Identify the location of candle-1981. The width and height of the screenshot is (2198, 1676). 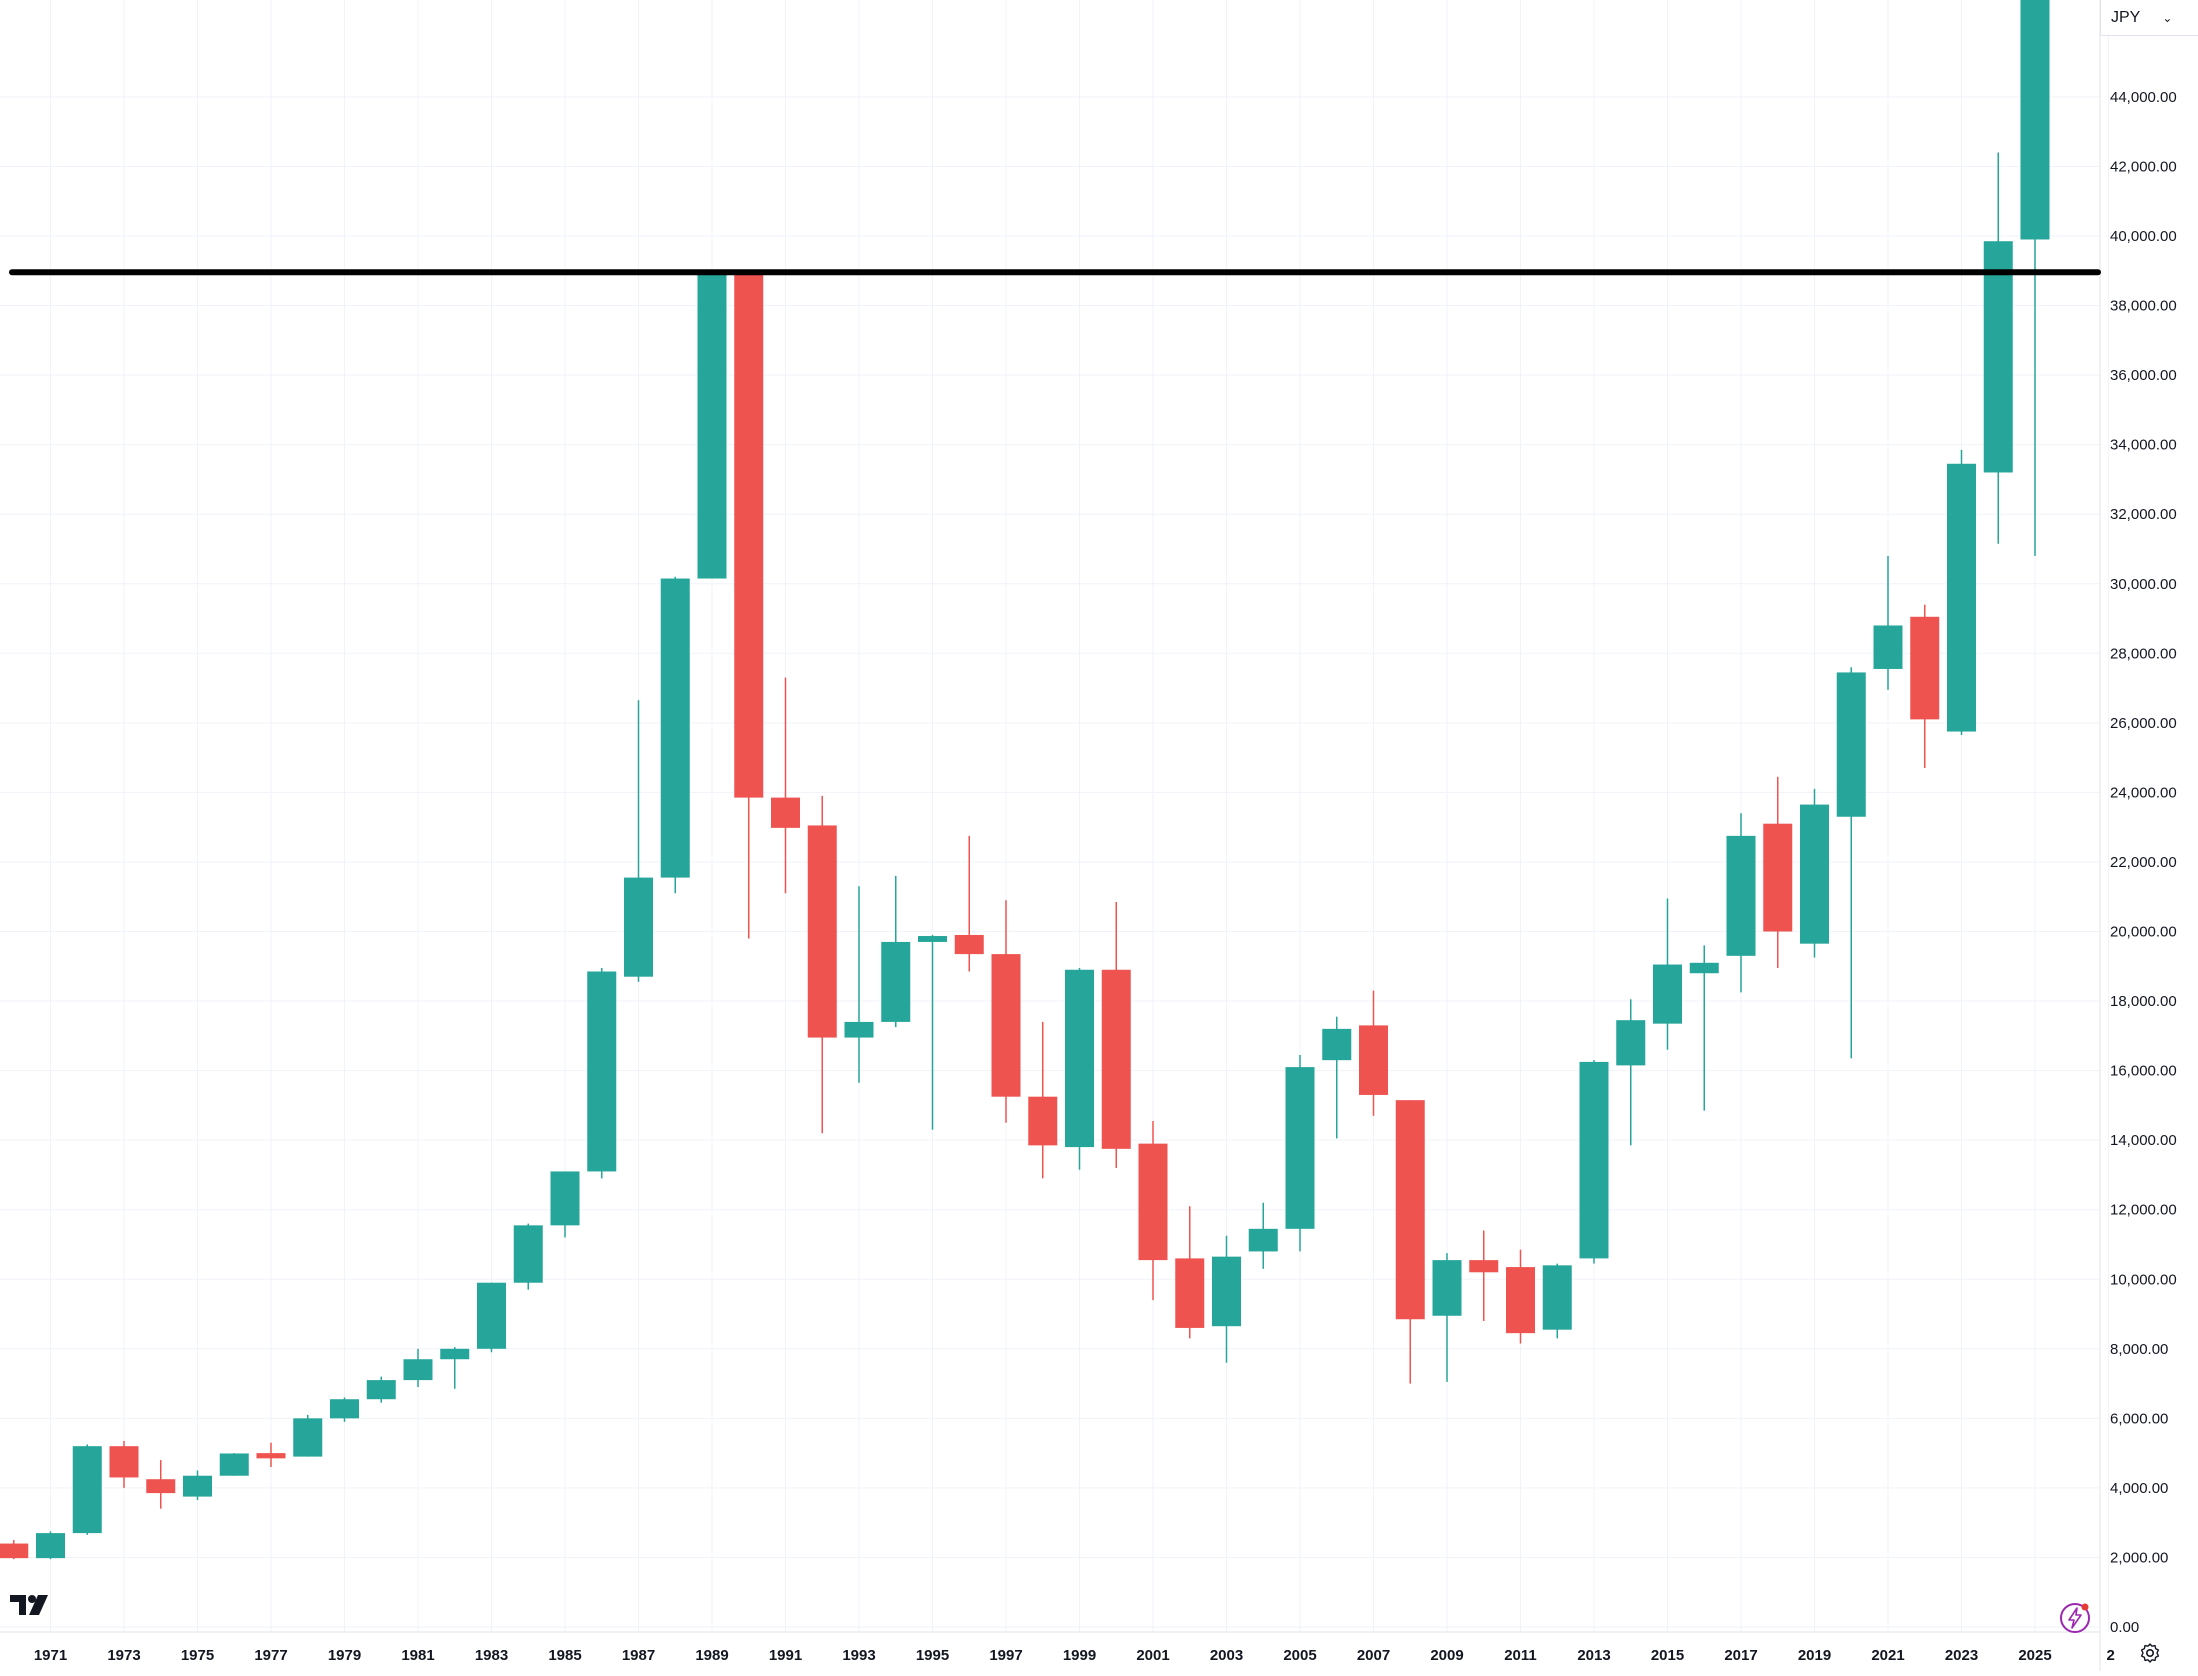
(418, 1368).